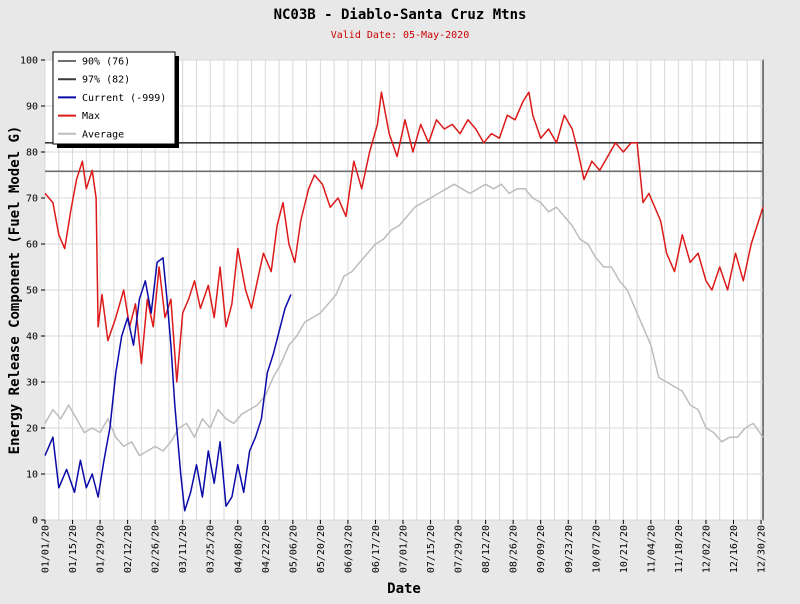 The height and width of the screenshot is (604, 800). I want to click on chart-title: NC03B - Diablo-Santa Cruz Mtns, so click(400, 15).